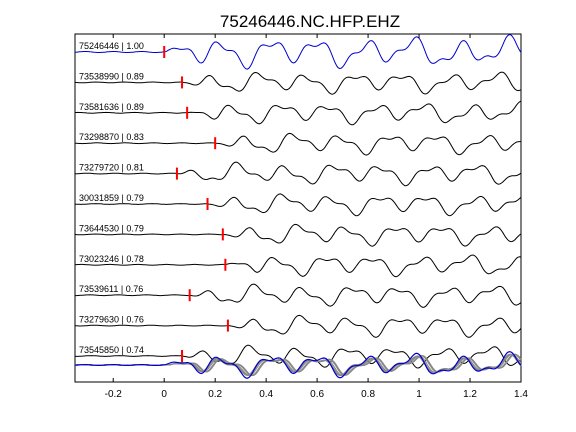 This screenshot has width=576, height=432. What do you see at coordinates (111, 259) in the screenshot?
I see `trace-label-7: 73023246 | 0.78` at bounding box center [111, 259].